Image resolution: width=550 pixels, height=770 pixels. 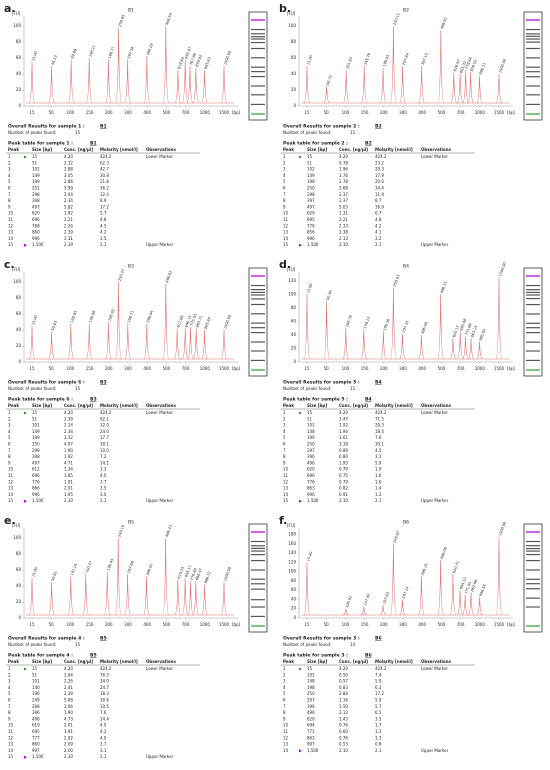 What do you see at coordinates (378, 475) in the screenshot?
I see `table-cell: 1.6` at bounding box center [378, 475].